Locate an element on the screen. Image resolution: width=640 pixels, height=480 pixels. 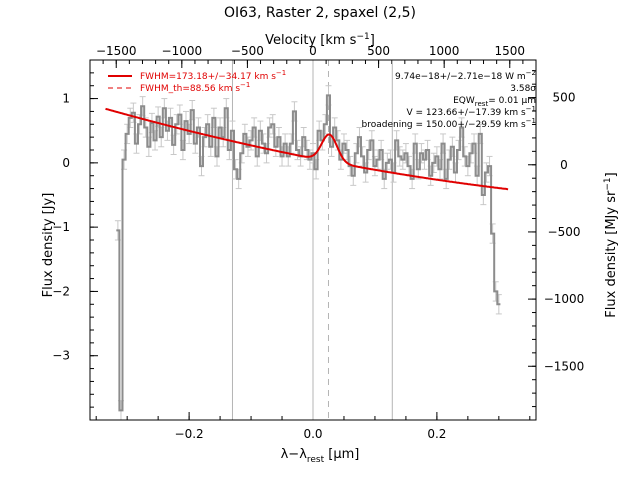
annotation-velocity: V = 123.66+/−17.39 km s−1 is located at coordinates (471, 111).